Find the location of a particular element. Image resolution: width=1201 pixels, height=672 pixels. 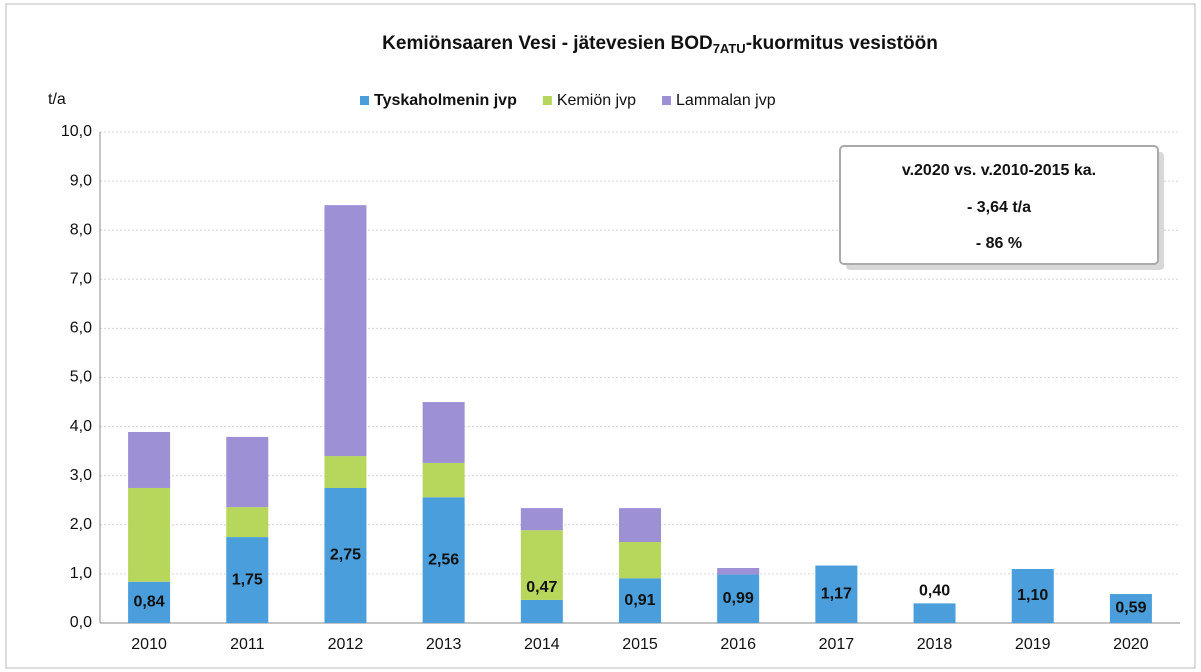

y-tick-label: 9,0 is located at coordinates (81, 180).